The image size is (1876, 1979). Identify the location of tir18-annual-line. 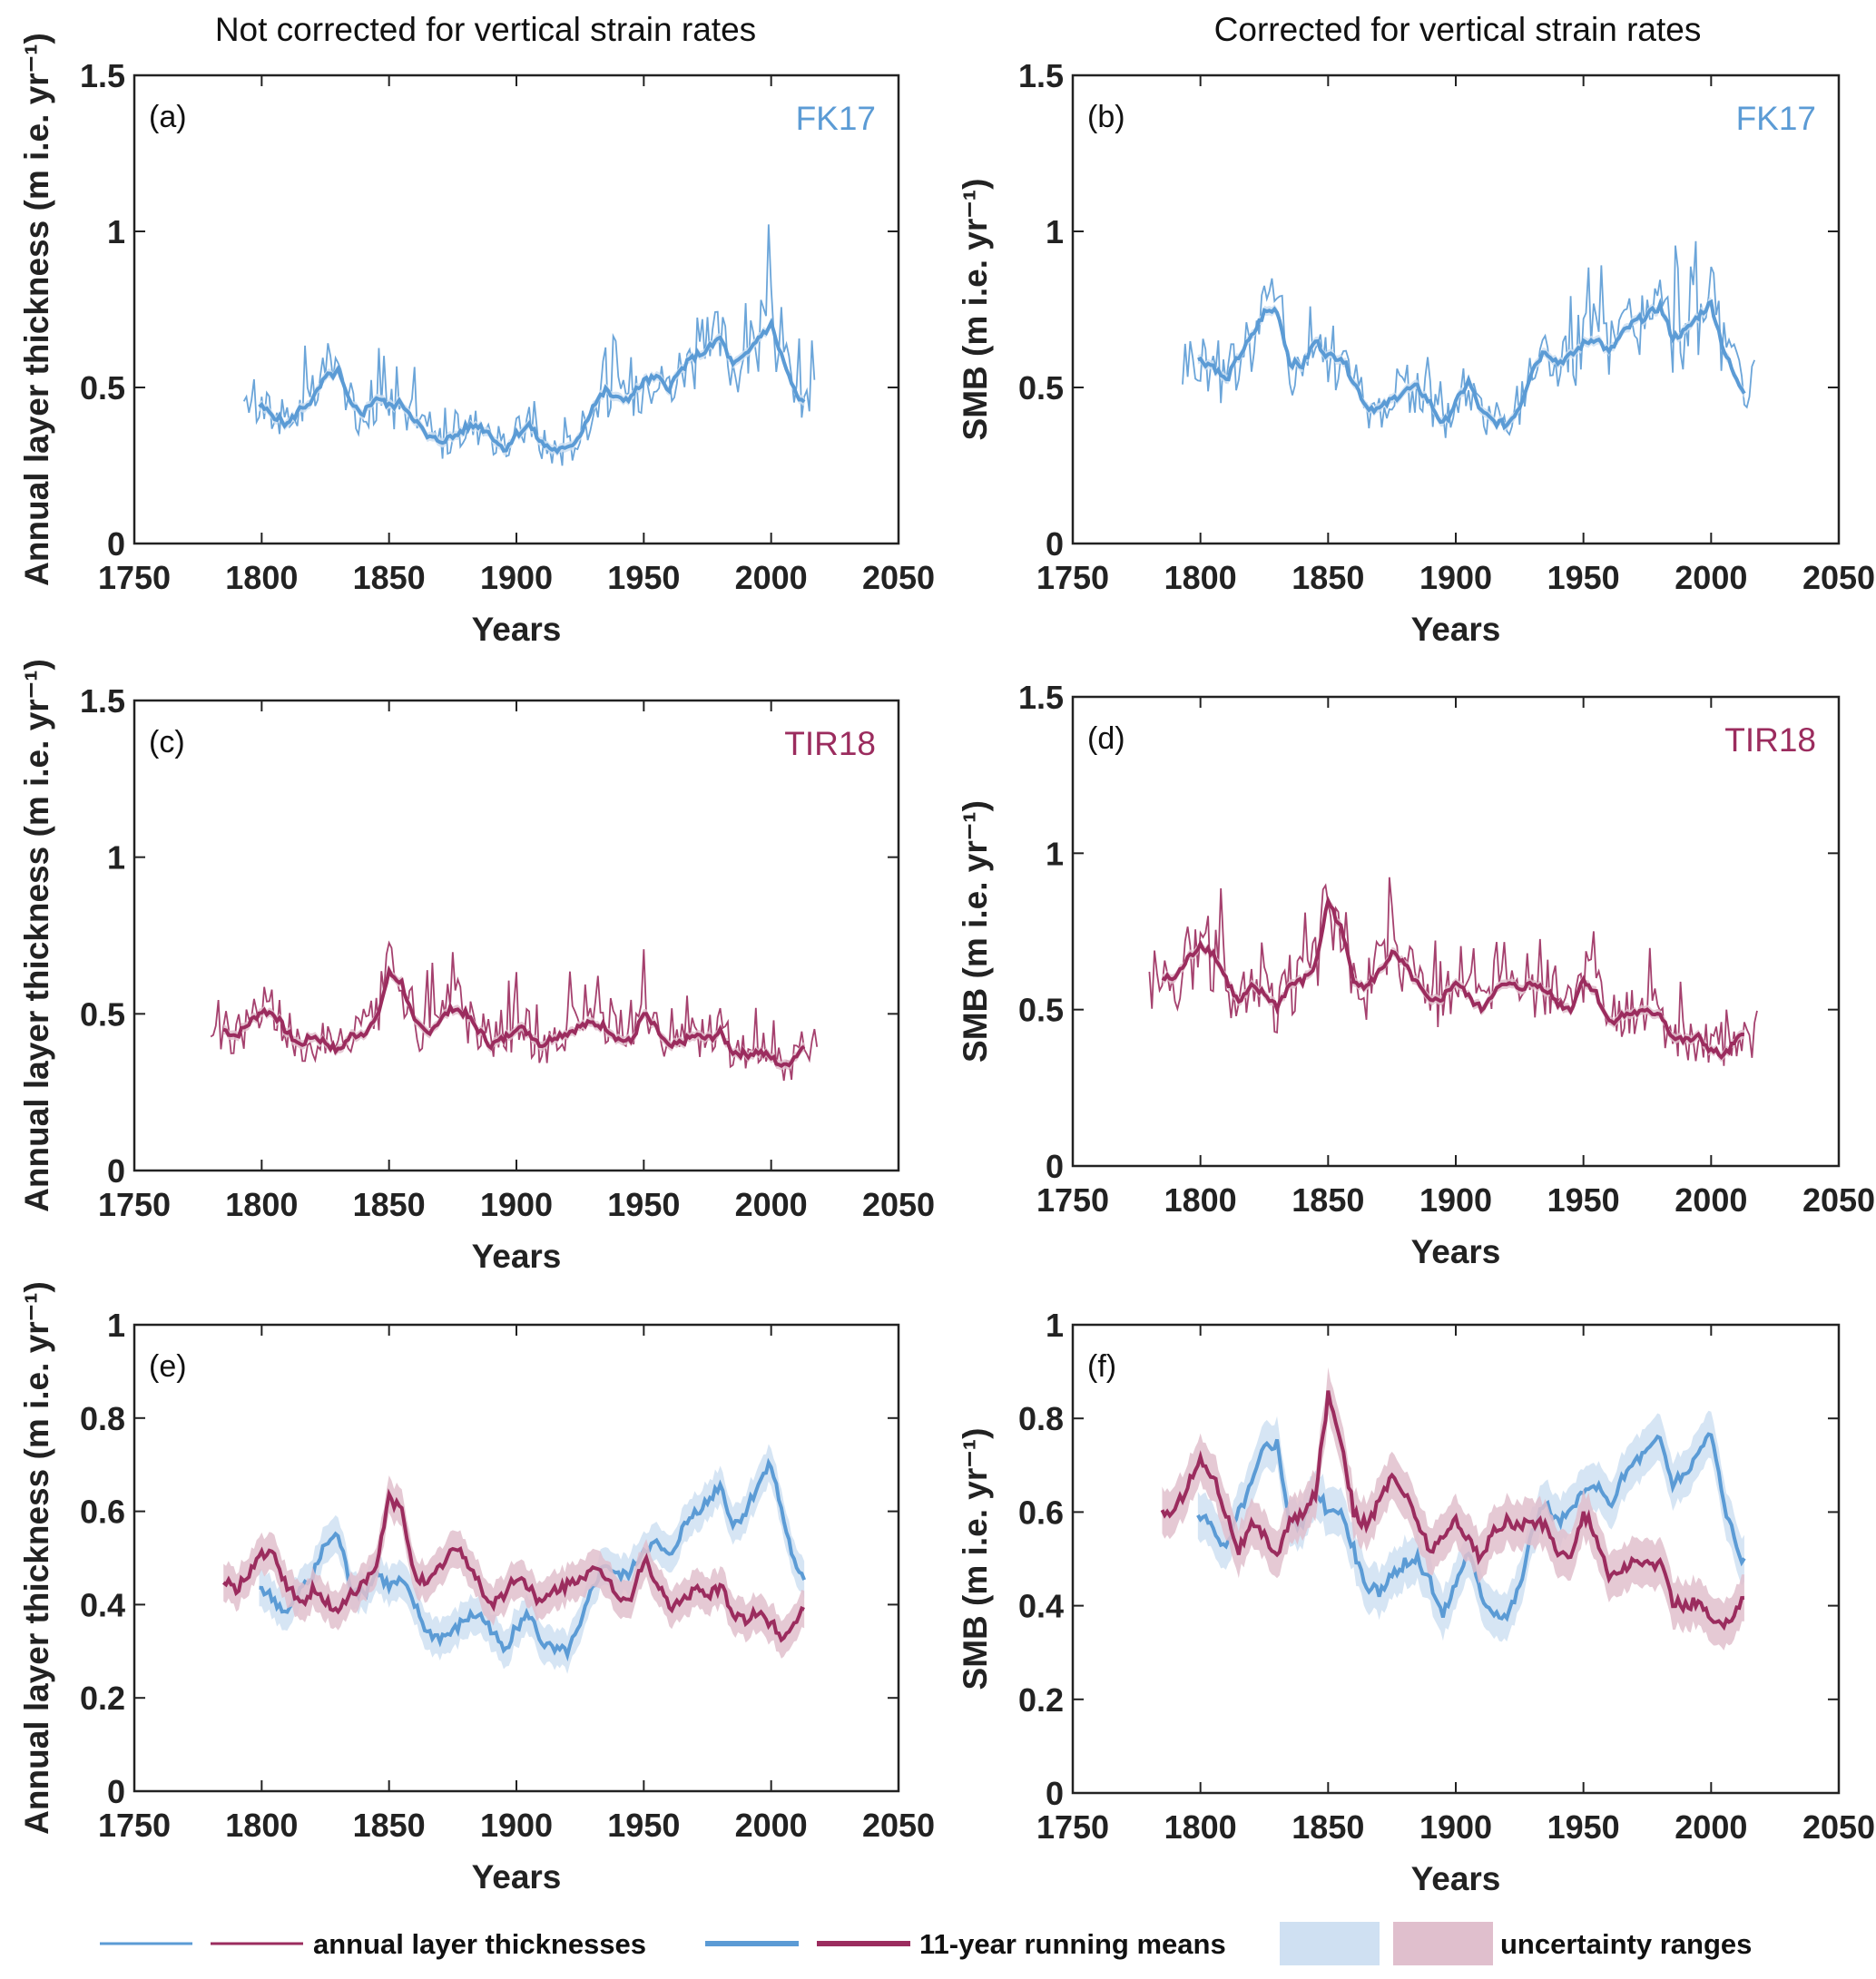
(1453, 971).